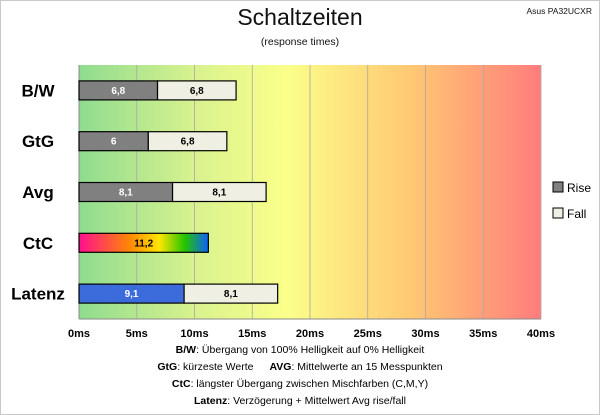  I want to click on note-key: GtG, so click(167, 367).